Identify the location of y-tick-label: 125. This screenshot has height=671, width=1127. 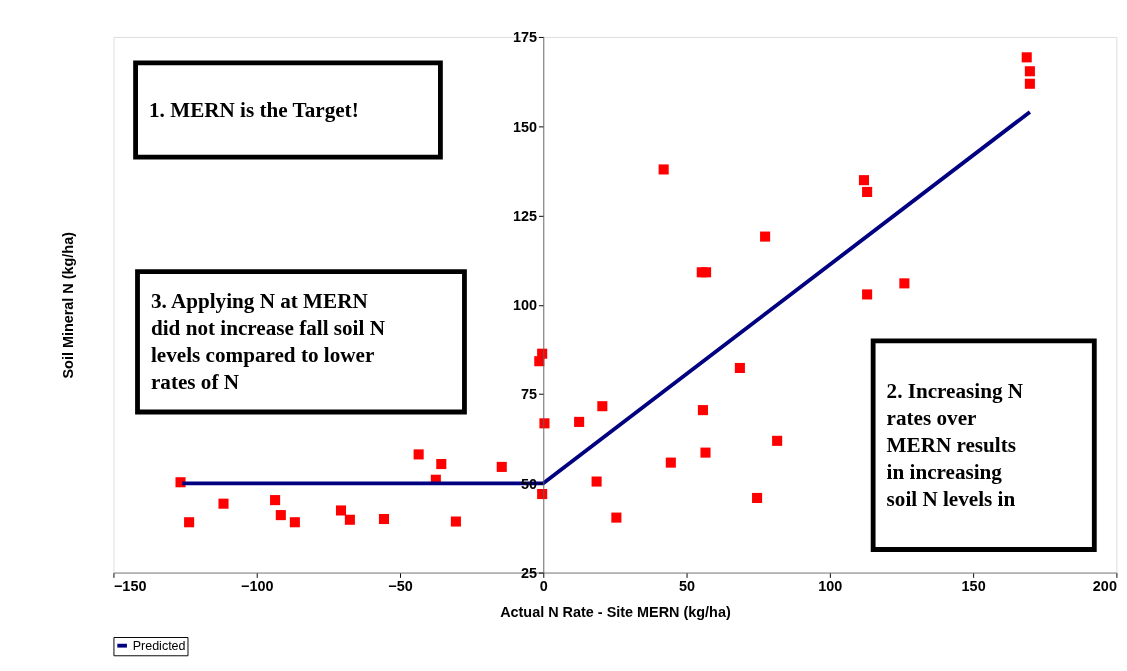
(525, 215).